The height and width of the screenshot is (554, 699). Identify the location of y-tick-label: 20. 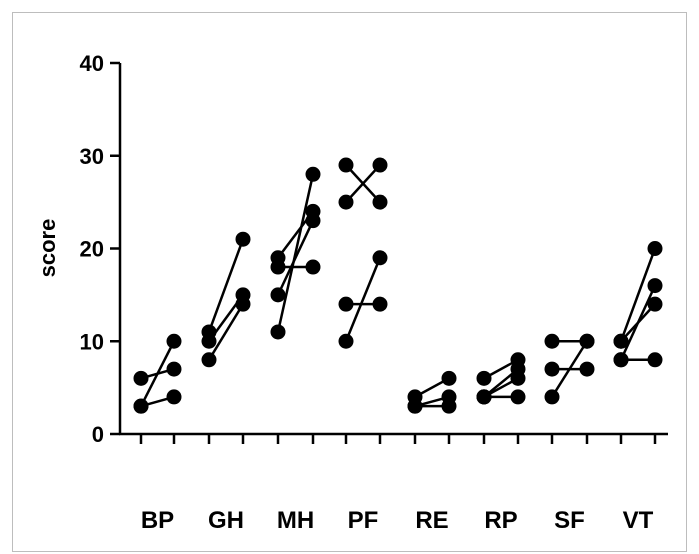
(92, 249).